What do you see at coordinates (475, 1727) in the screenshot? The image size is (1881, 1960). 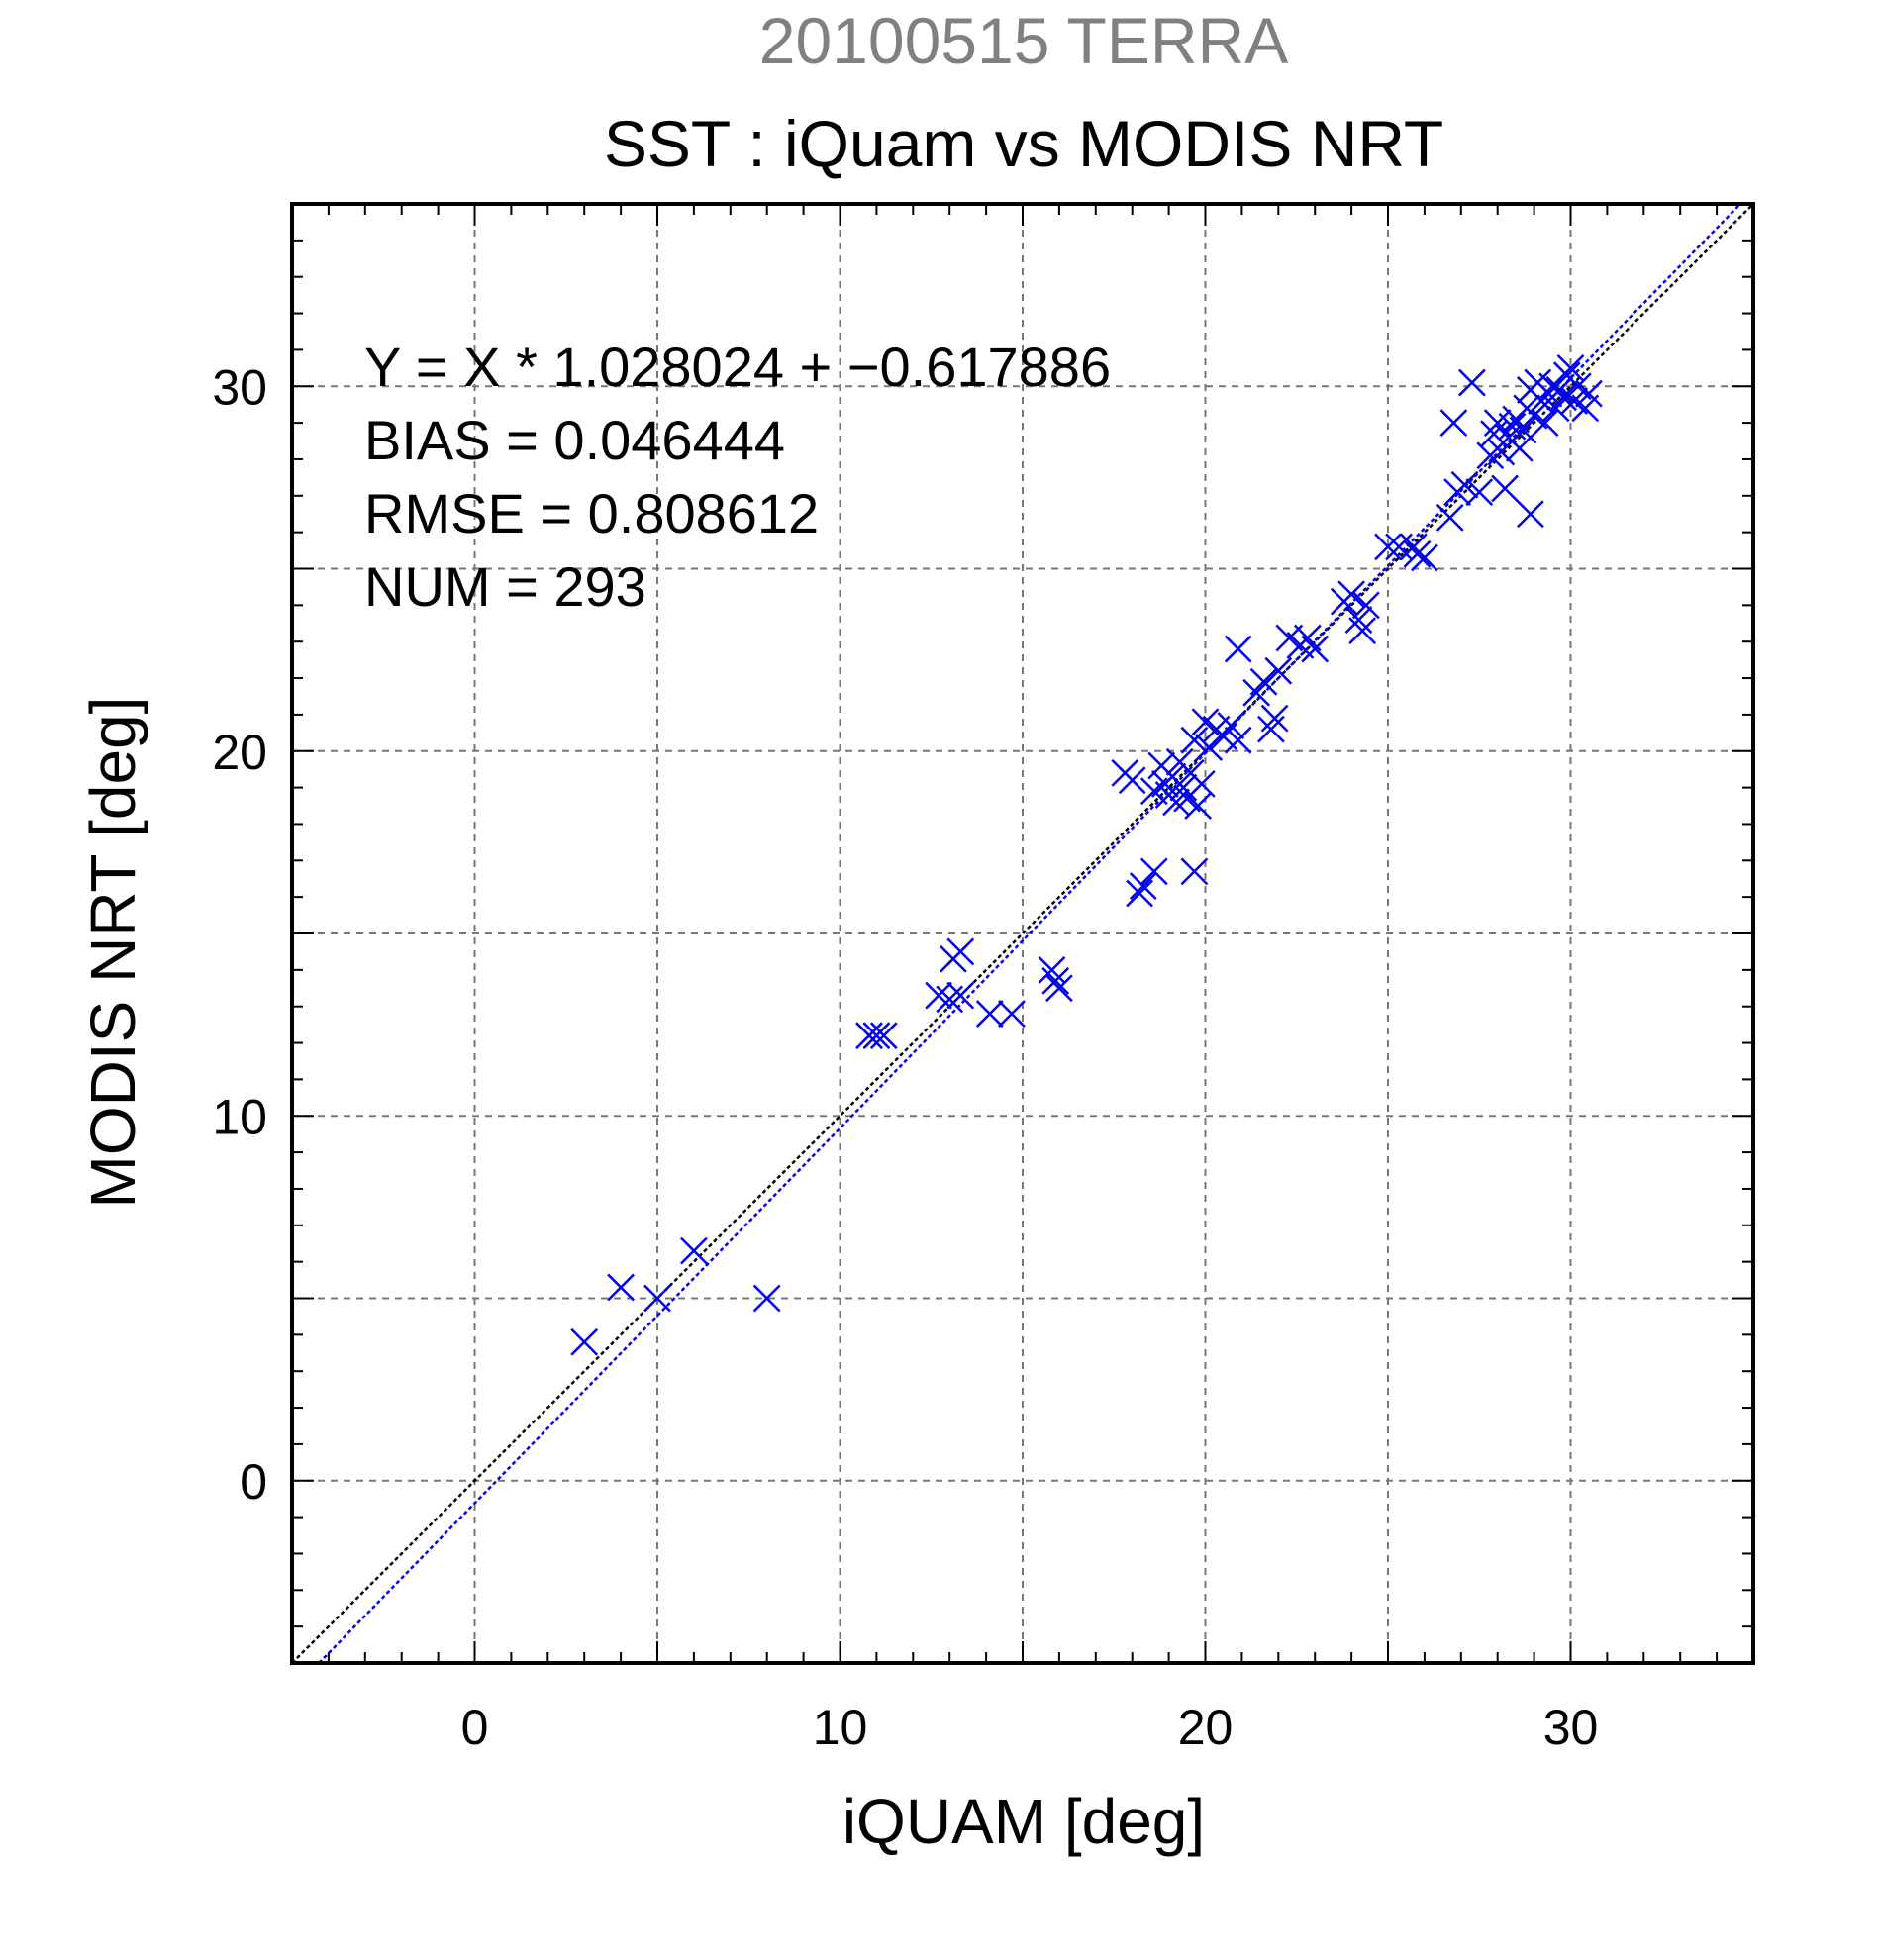 I see `x-tick-label: 0` at bounding box center [475, 1727].